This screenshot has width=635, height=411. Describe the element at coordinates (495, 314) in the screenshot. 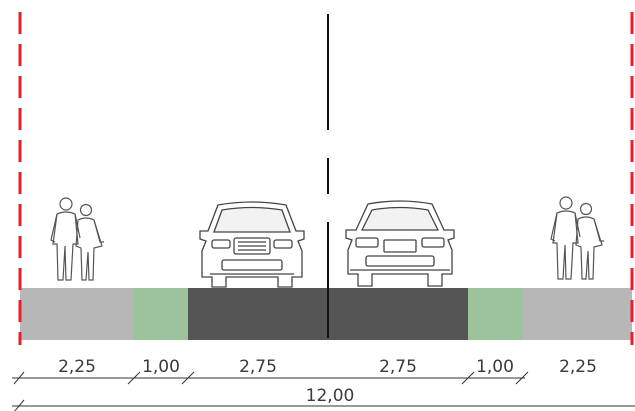

I see `green-strip-right` at that location.